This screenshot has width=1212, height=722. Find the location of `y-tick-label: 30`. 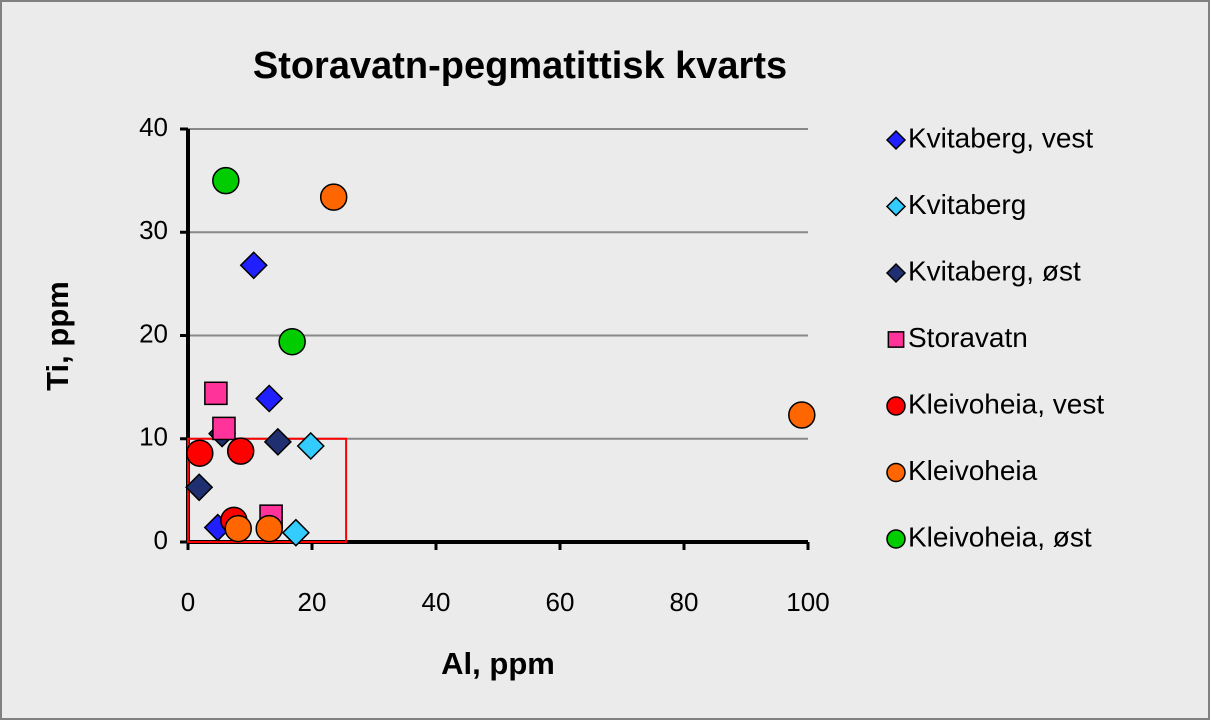

y-tick-label: 30 is located at coordinates (153, 230).